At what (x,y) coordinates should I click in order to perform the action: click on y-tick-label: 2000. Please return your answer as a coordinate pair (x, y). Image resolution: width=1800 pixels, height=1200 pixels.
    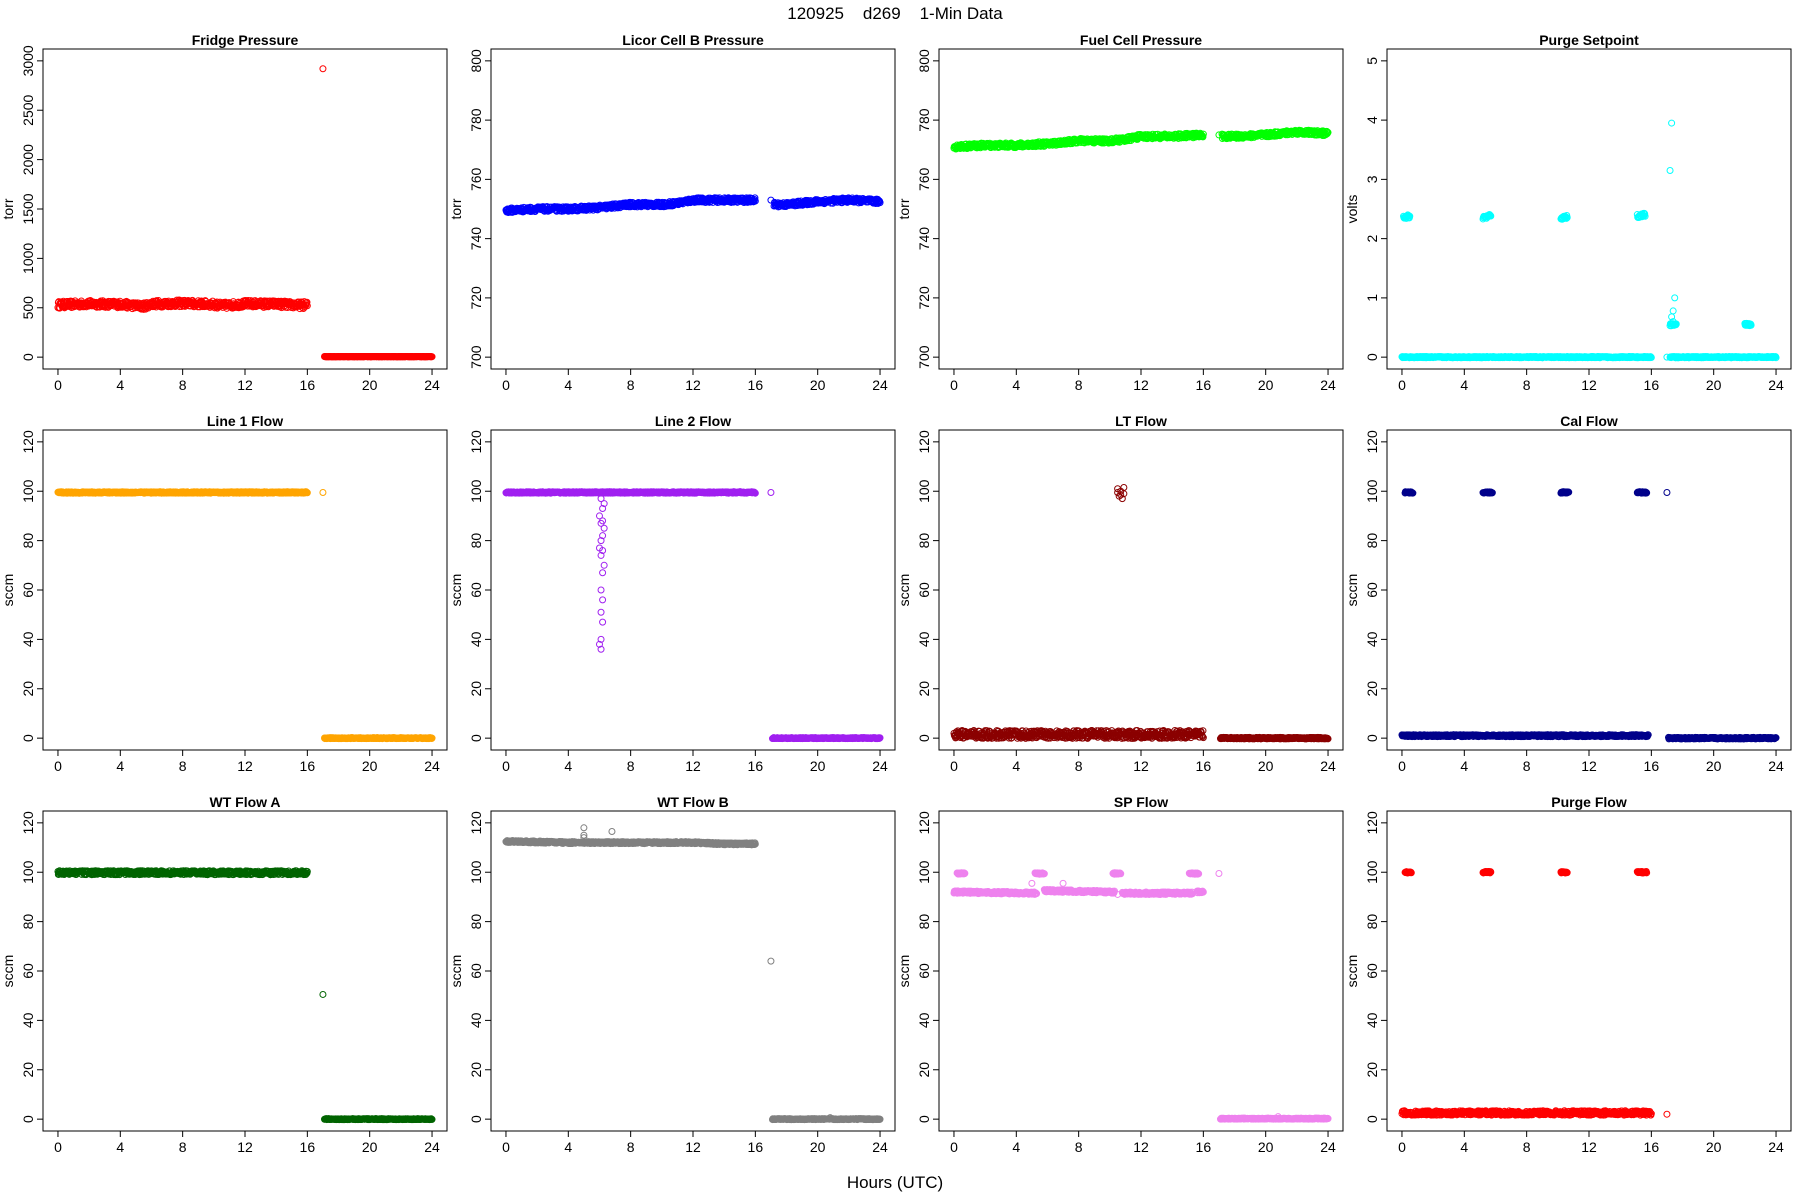
    Looking at the image, I should click on (28, 159).